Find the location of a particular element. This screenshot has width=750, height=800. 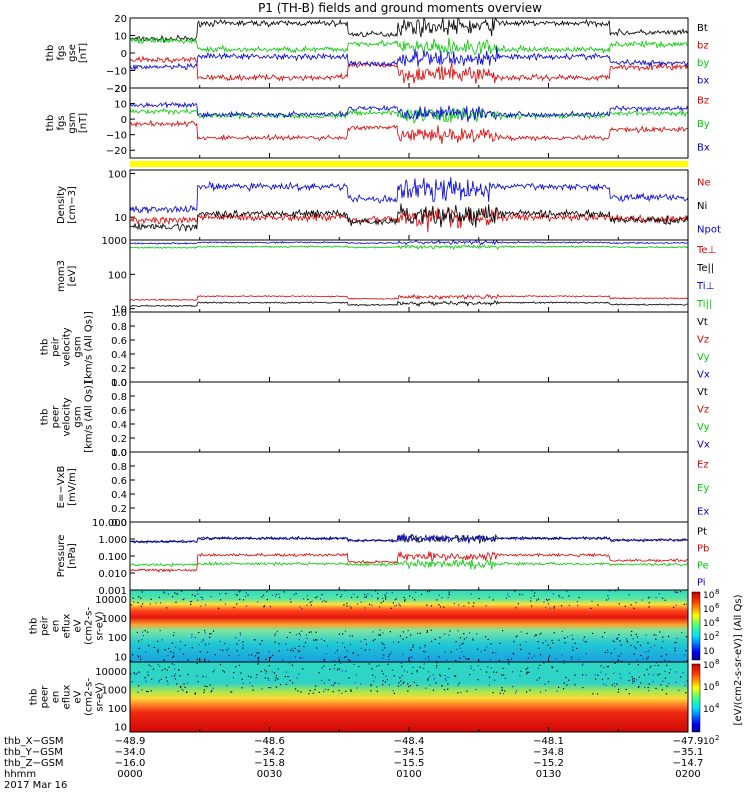

y-axis-label-density: Density[cm−3] is located at coordinates (67, 205).